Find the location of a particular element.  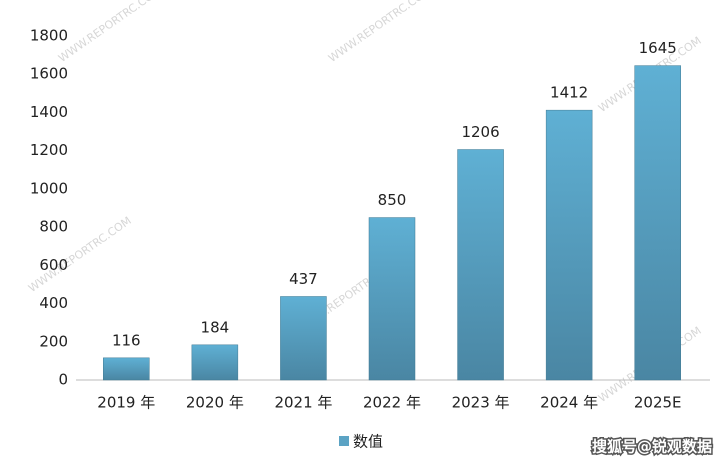

y-tick-label: 800 is located at coordinates (53, 227).